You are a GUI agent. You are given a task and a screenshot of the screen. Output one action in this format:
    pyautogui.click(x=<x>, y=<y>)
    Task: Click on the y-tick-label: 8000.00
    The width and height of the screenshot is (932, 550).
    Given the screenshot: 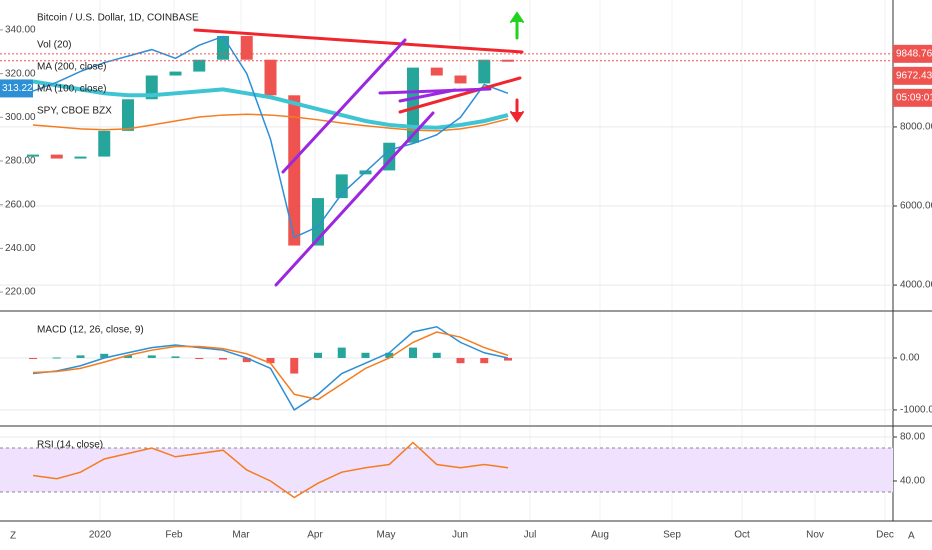 What is the action you would take?
    pyautogui.click(x=916, y=127)
    